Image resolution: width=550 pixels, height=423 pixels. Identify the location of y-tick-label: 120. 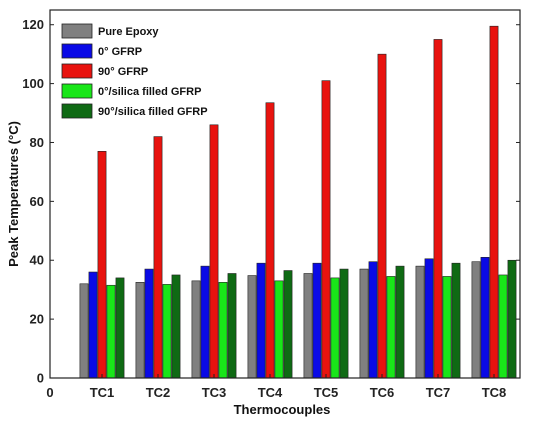
(33, 24).